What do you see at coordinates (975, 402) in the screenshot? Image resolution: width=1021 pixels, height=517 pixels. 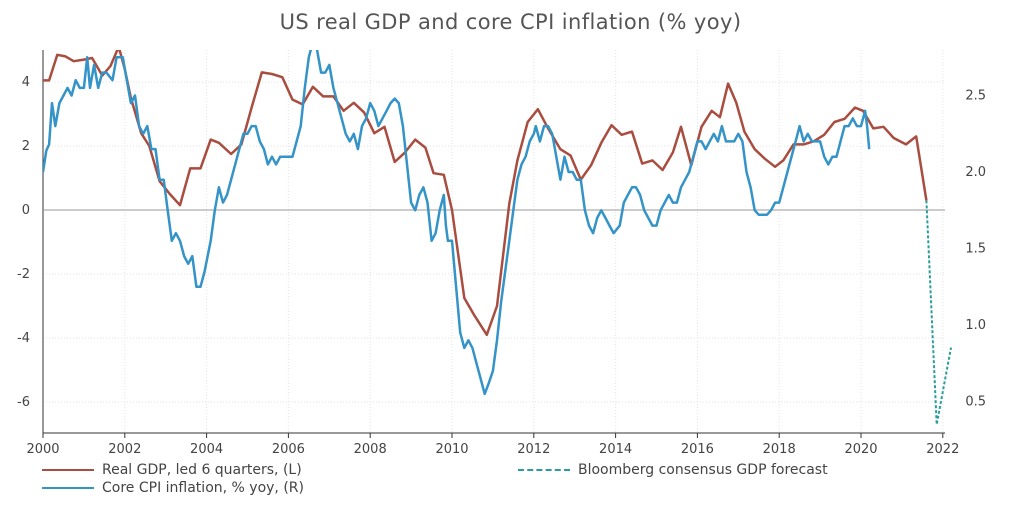 I see `right-tick-label: 0.5` at bounding box center [975, 402].